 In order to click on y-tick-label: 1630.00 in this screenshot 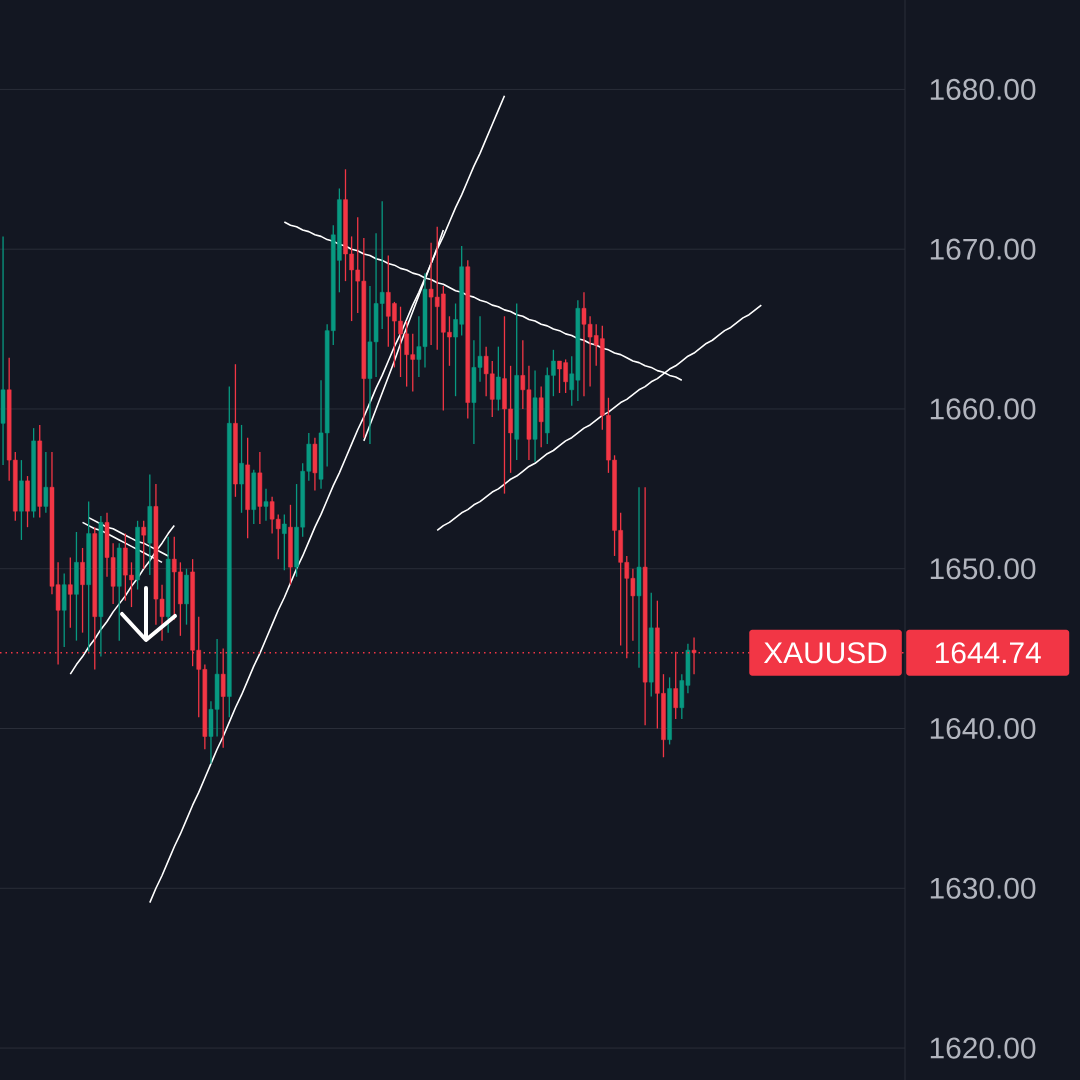, I will do `click(983, 888)`.